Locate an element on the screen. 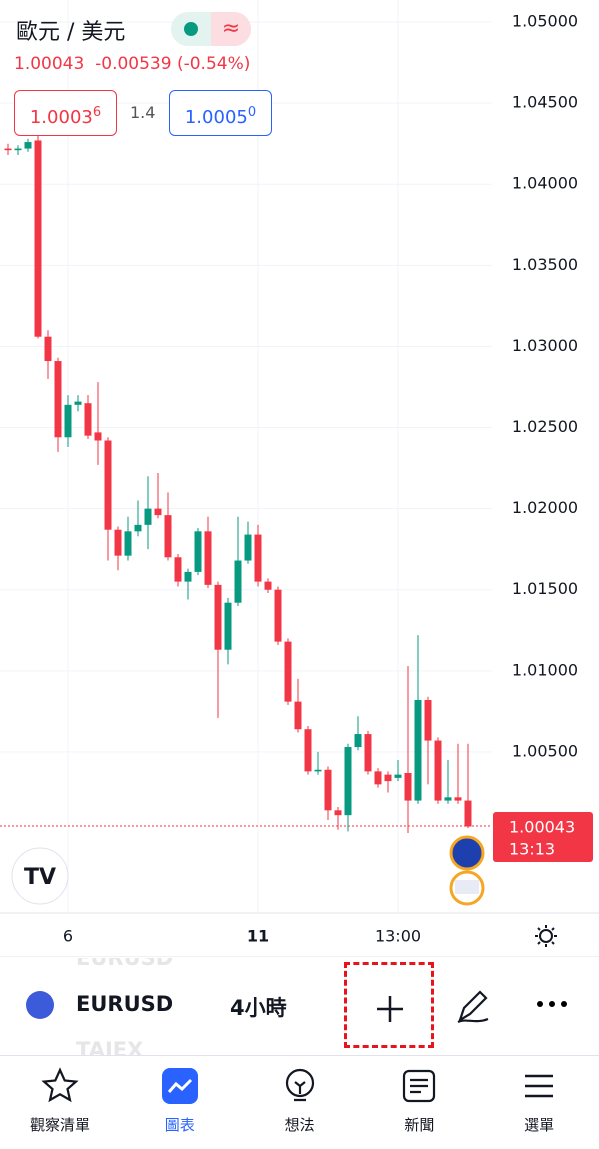 Image resolution: width=599 pixels, height=1149 pixels. eu-flag is located at coordinates (467, 853).